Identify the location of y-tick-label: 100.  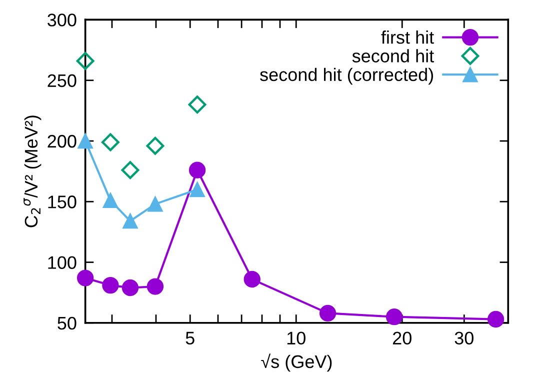
(62, 262).